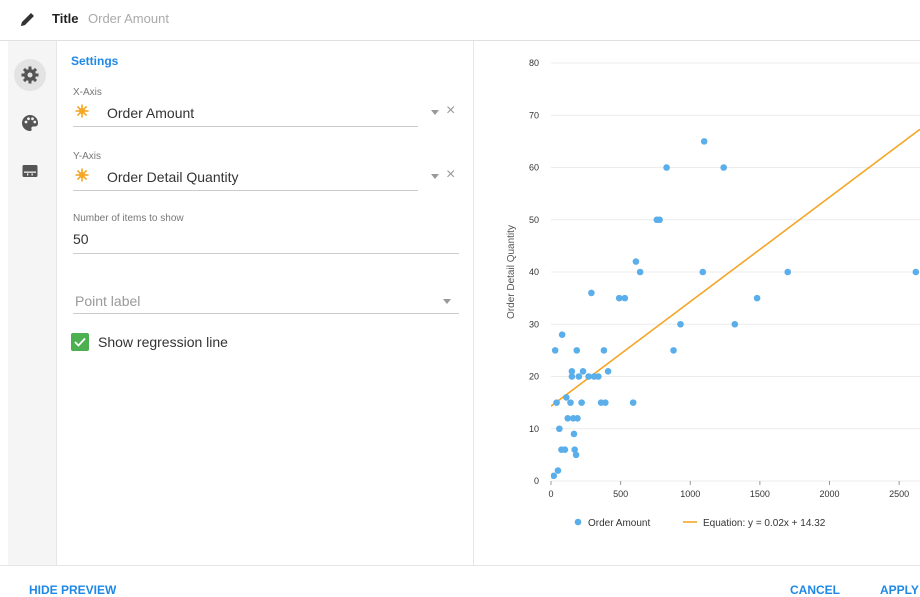 Image resolution: width=920 pixels, height=597 pixels. Describe the element at coordinates (534, 272) in the screenshot. I see `y-tick-label: 40` at that location.